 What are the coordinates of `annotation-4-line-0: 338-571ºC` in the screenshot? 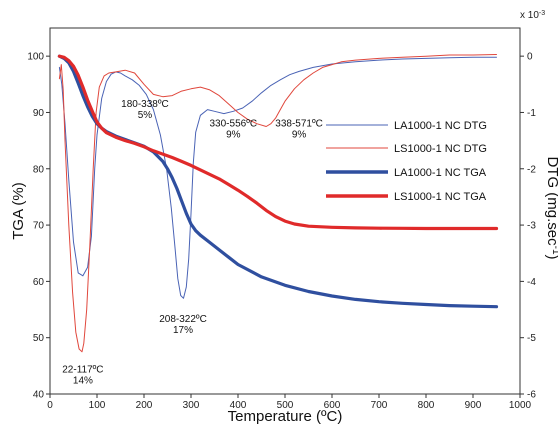 It's located at (299, 124).